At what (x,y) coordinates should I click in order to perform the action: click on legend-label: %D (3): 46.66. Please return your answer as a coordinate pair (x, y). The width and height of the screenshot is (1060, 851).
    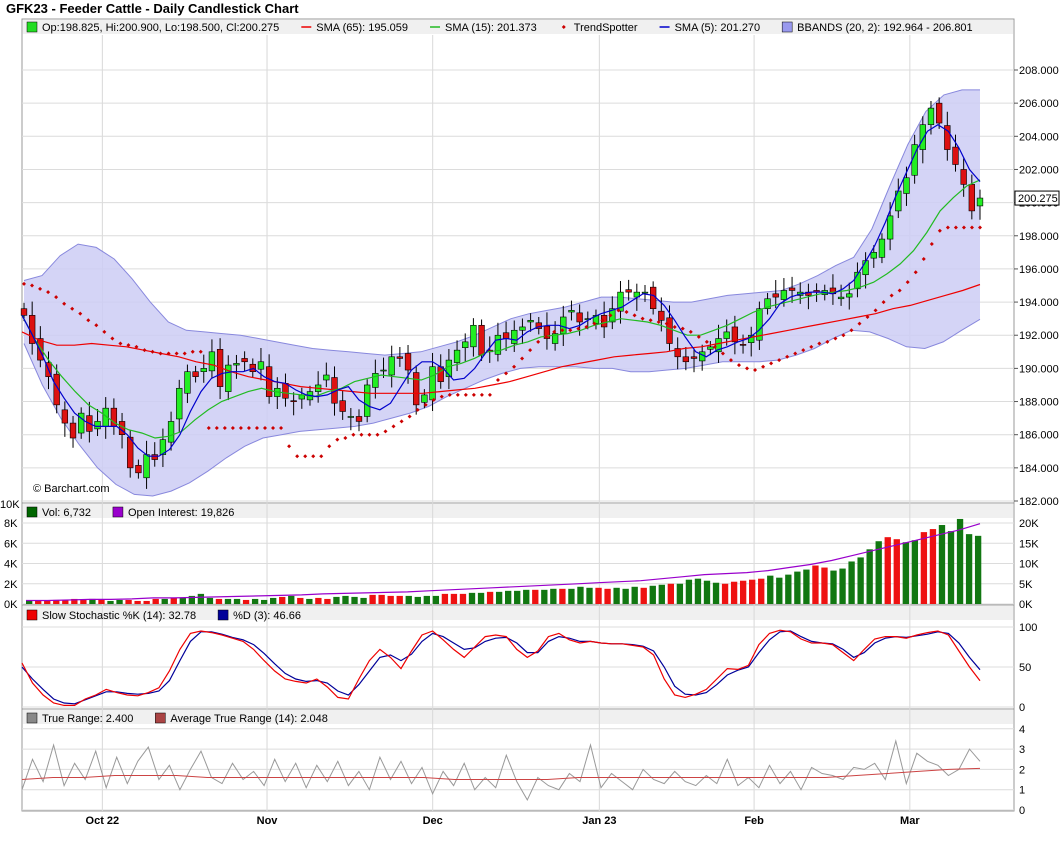
    Looking at the image, I should click on (267, 616).